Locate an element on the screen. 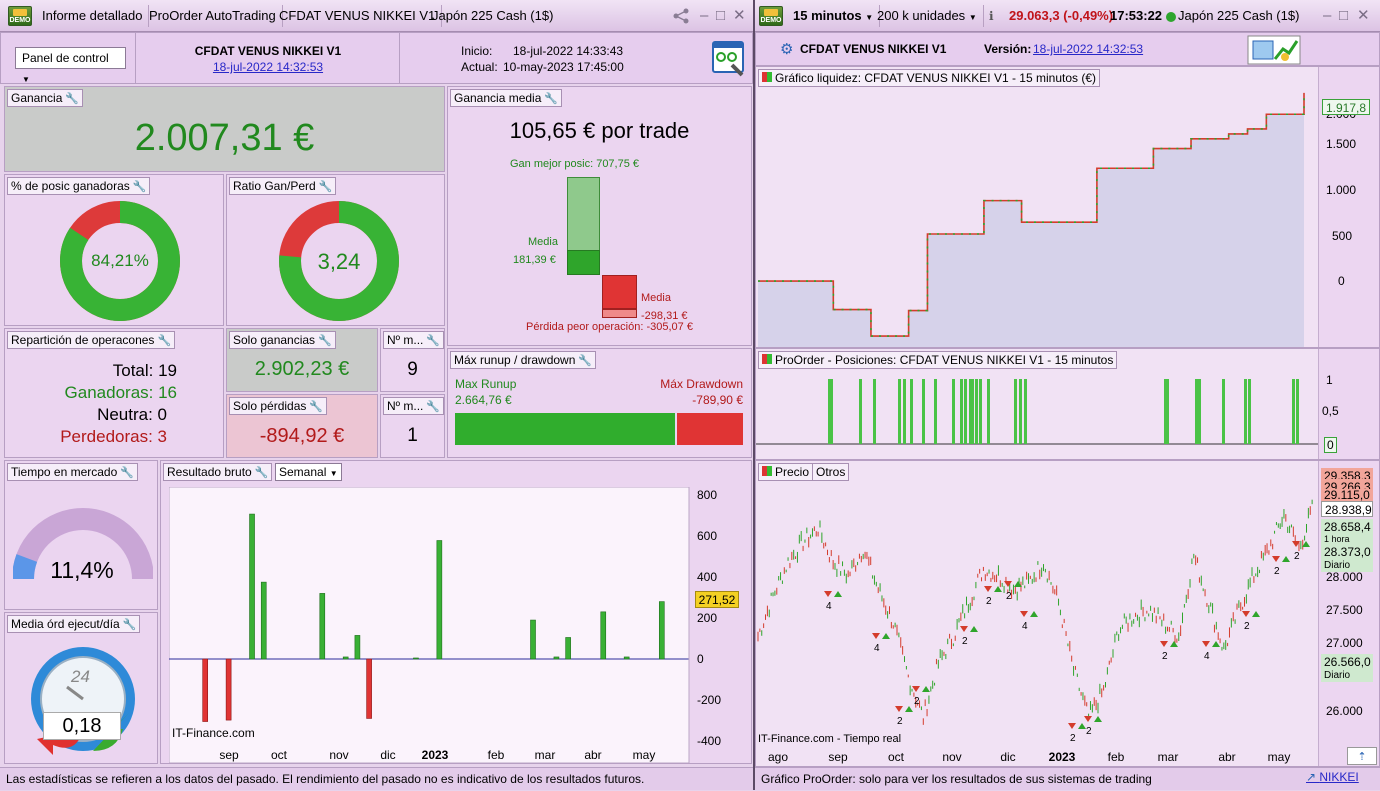 This screenshot has width=1380, height=791. time-market-value: 11,4% is located at coordinates (82, 570).